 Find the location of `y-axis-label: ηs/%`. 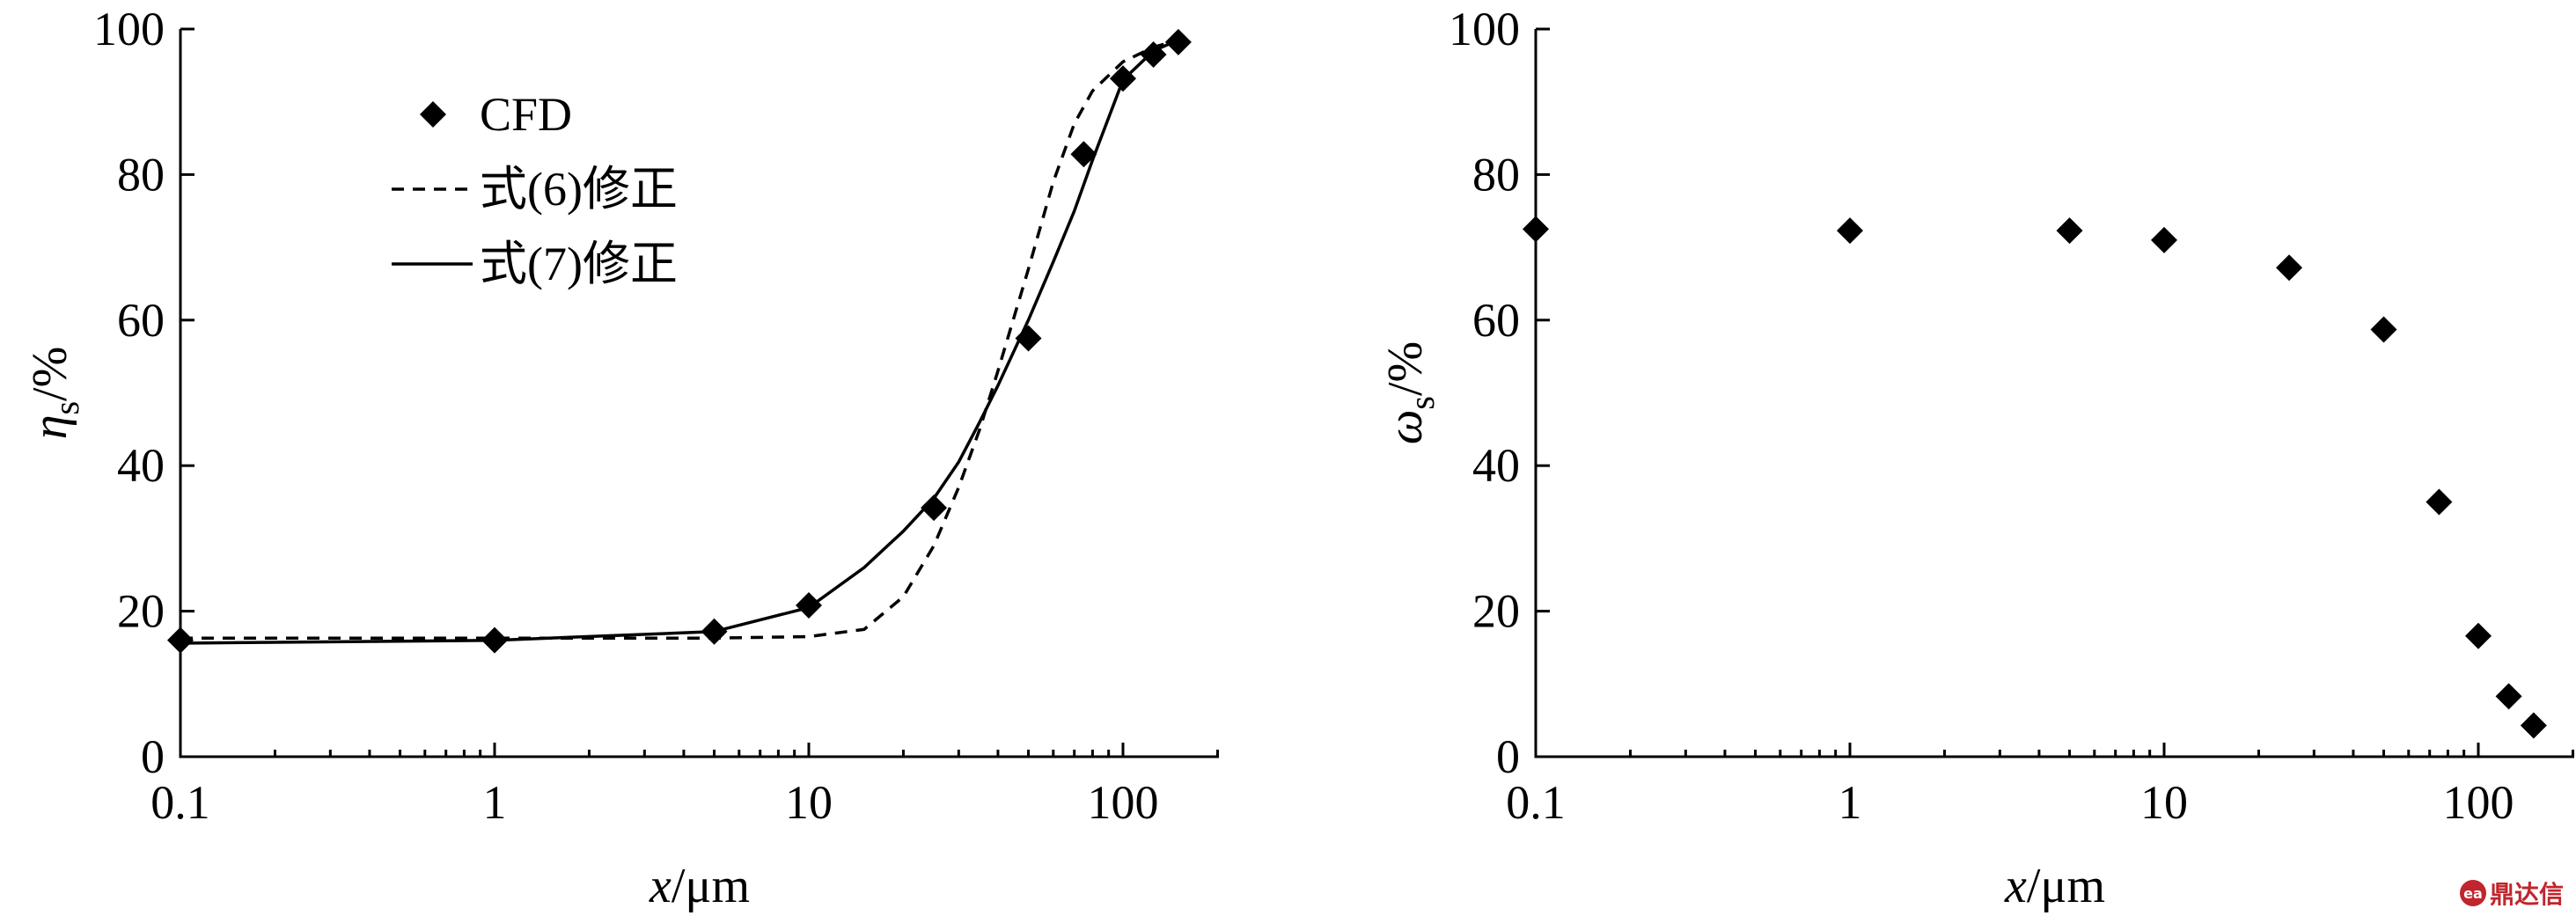

y-axis-label: ηs/% is located at coordinates (54, 393).